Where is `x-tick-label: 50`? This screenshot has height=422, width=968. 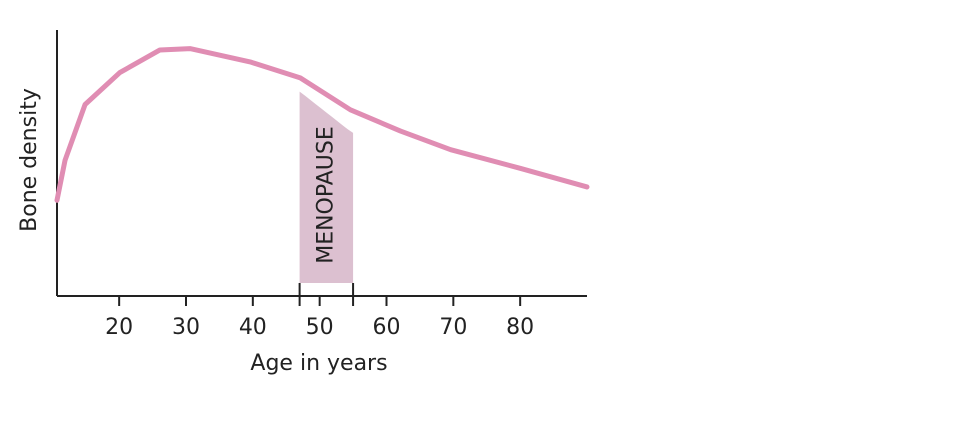
x-tick-label: 50 is located at coordinates (320, 327).